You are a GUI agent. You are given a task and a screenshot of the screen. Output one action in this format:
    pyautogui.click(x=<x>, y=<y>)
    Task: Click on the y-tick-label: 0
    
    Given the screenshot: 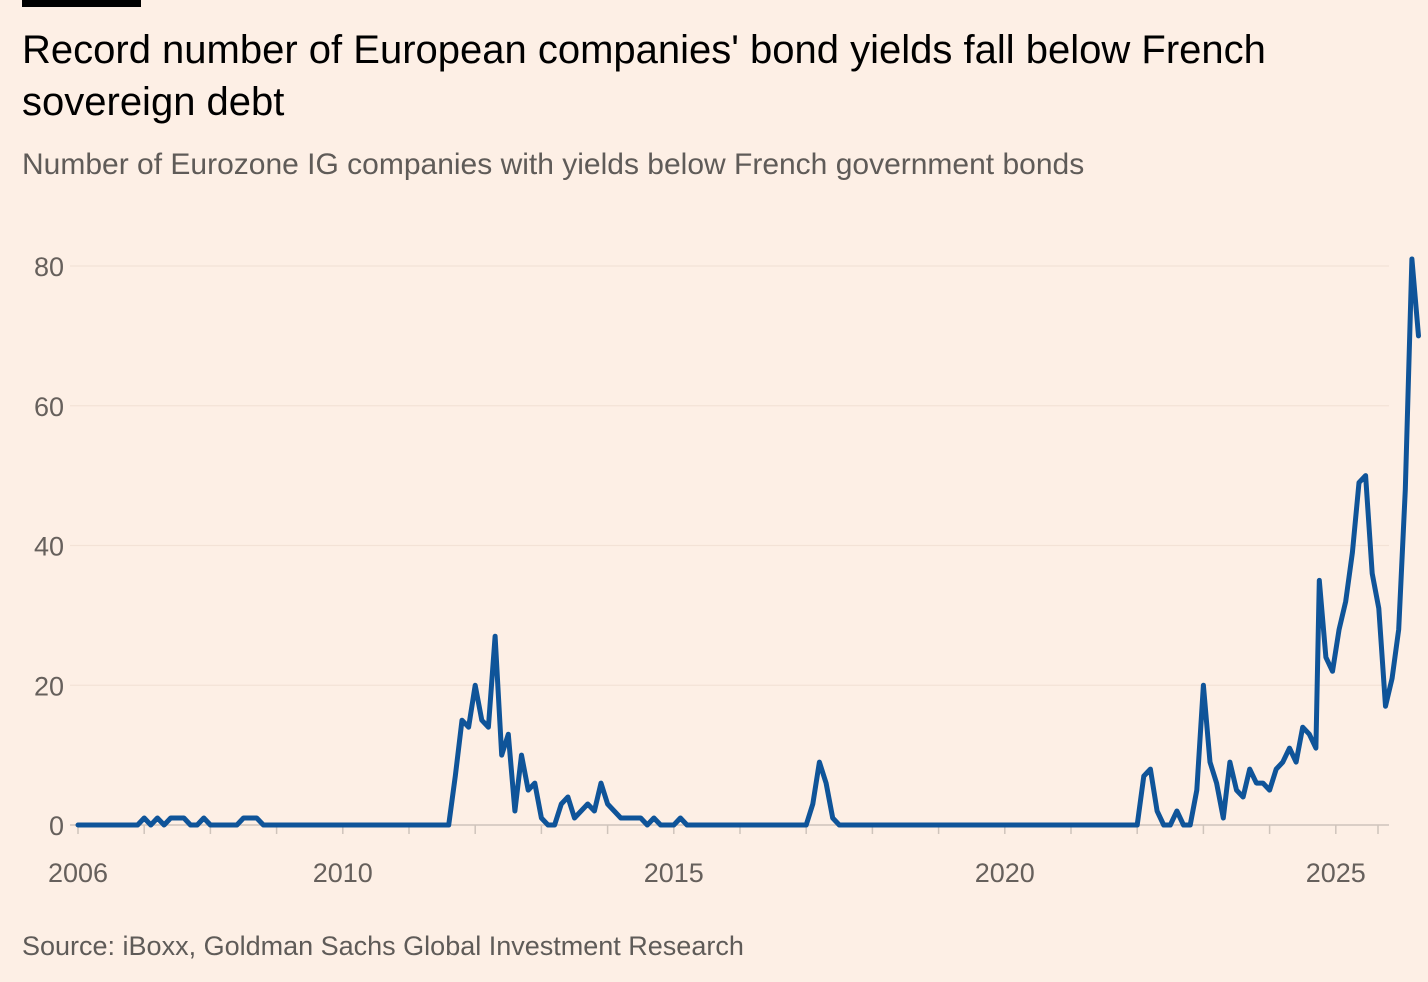 What is the action you would take?
    pyautogui.click(x=56, y=826)
    